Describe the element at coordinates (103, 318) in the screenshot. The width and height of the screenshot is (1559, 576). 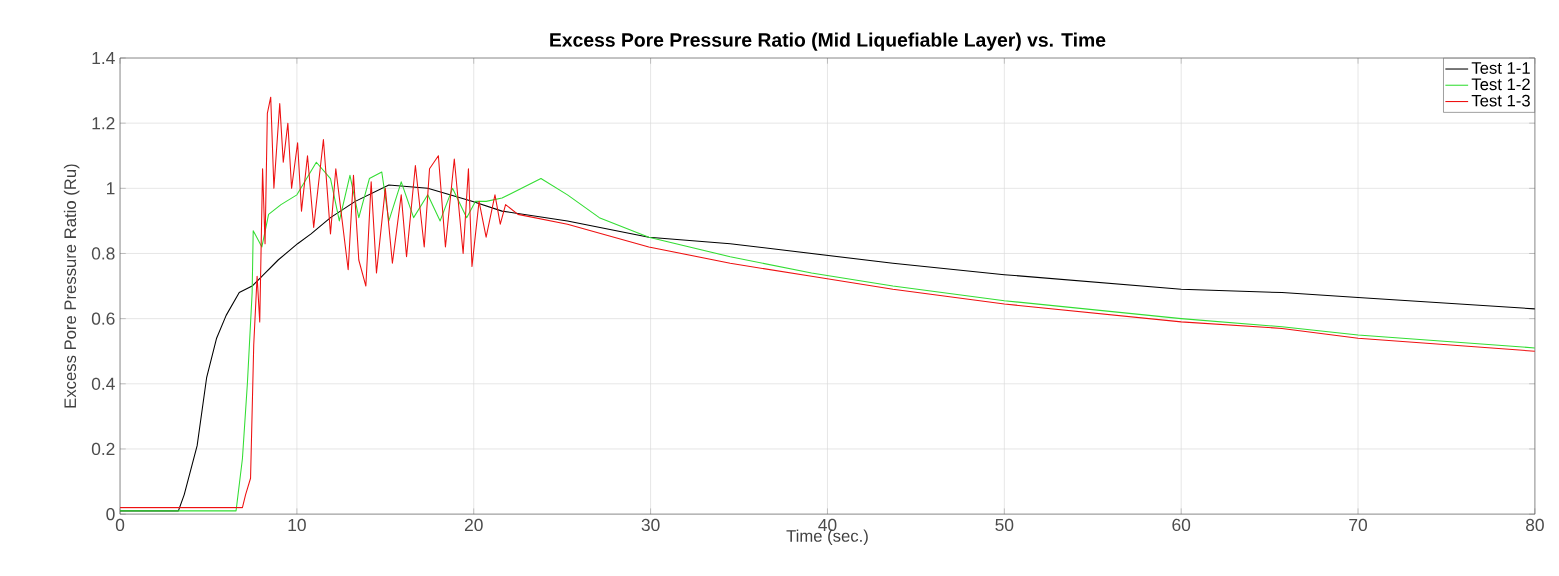
I see `y-tick-label: 0.6` at that location.